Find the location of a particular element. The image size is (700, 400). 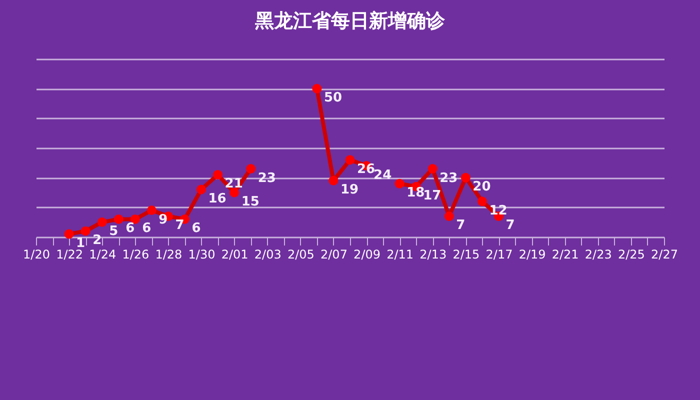

data-label: 18 is located at coordinates (415, 193).